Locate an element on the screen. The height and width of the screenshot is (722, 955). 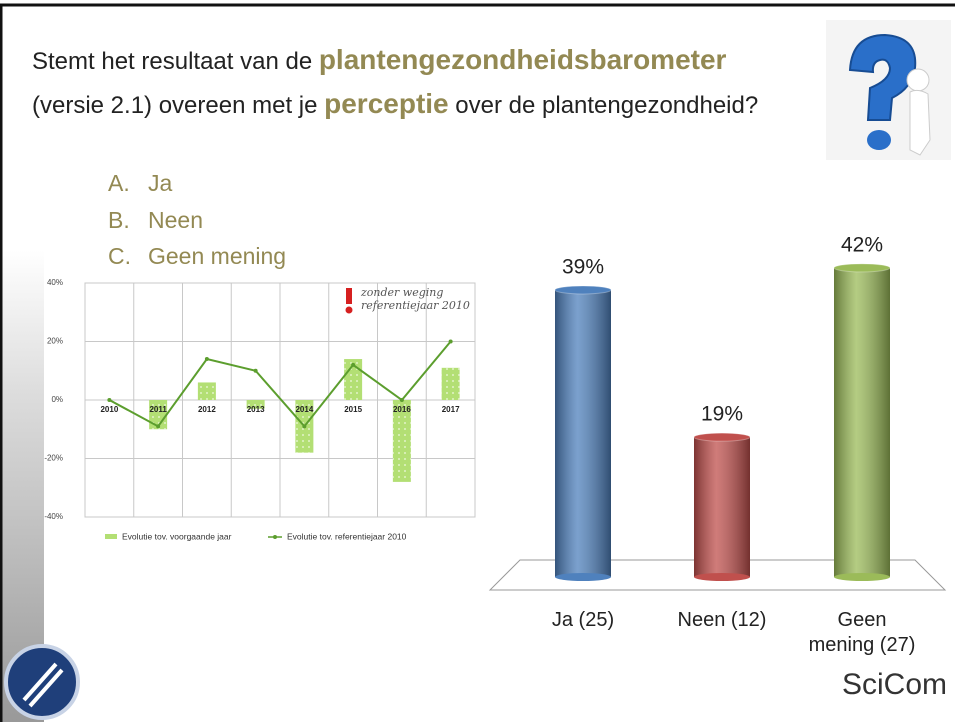
legend-label: Evolutie tov. voorgaande jaar is located at coordinates (177, 536).